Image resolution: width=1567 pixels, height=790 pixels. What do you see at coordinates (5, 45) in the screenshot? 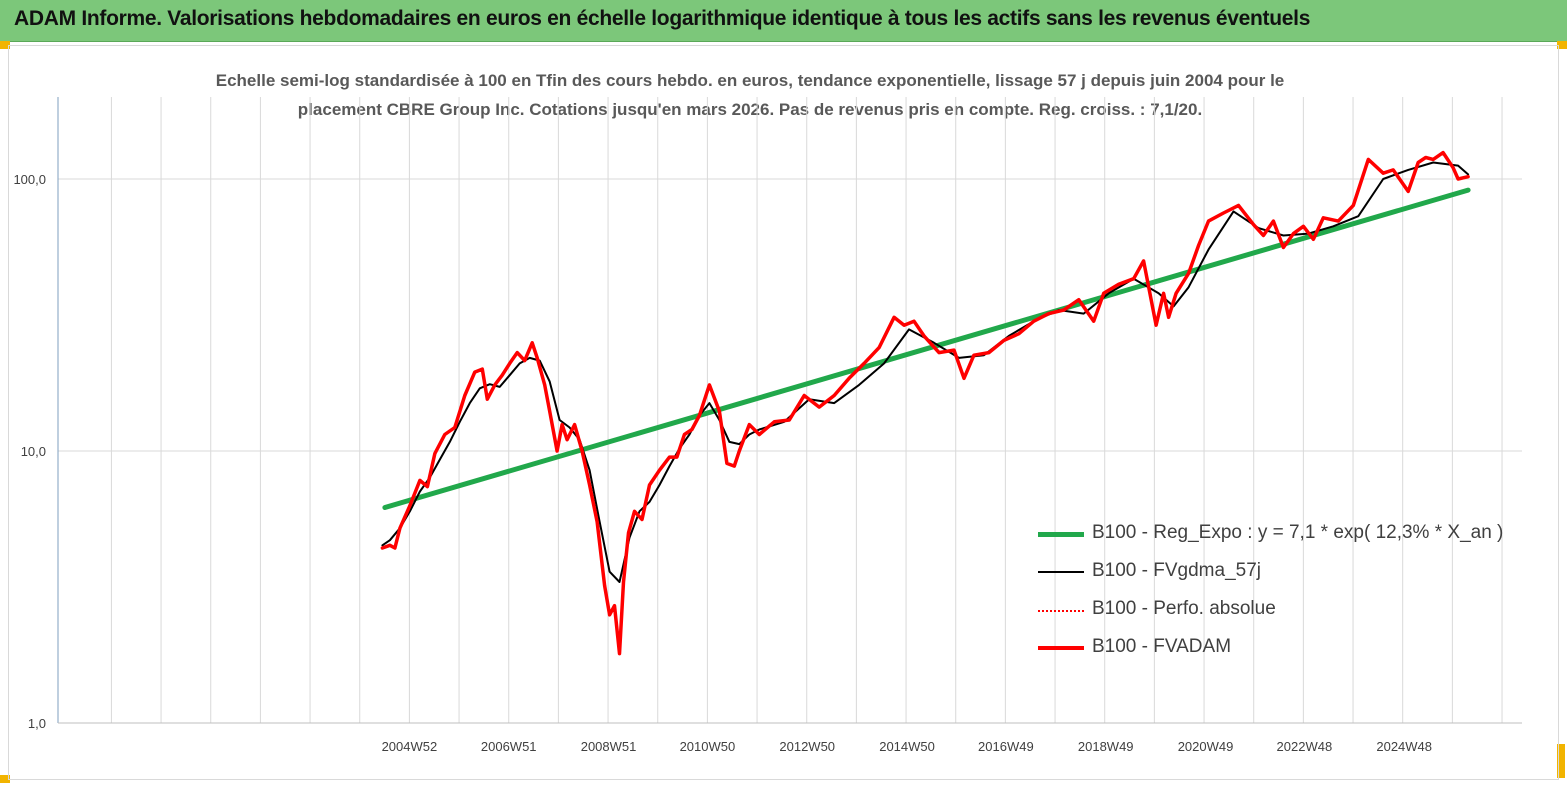
I see `corner-marker-top-left` at bounding box center [5, 45].